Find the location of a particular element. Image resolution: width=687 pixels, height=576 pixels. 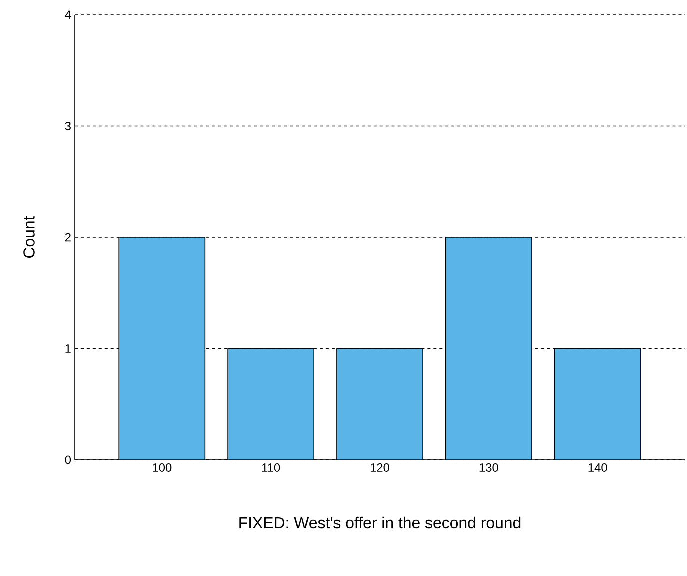

x-axis-title: FIXED: West's offer in the second round is located at coordinates (380, 522).